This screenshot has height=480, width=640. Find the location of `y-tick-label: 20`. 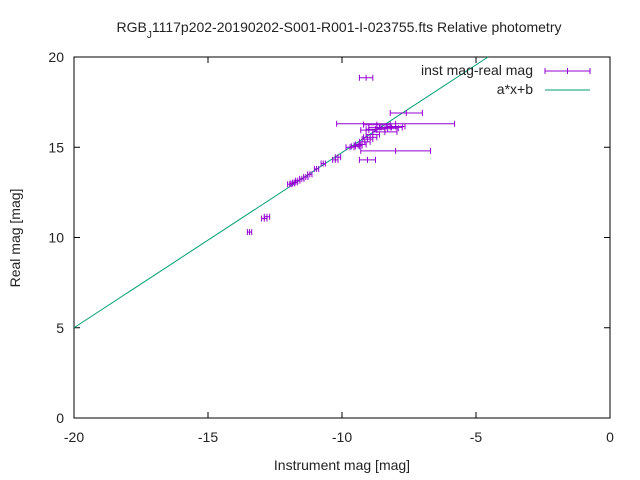

y-tick-label: 20 is located at coordinates (56, 57).